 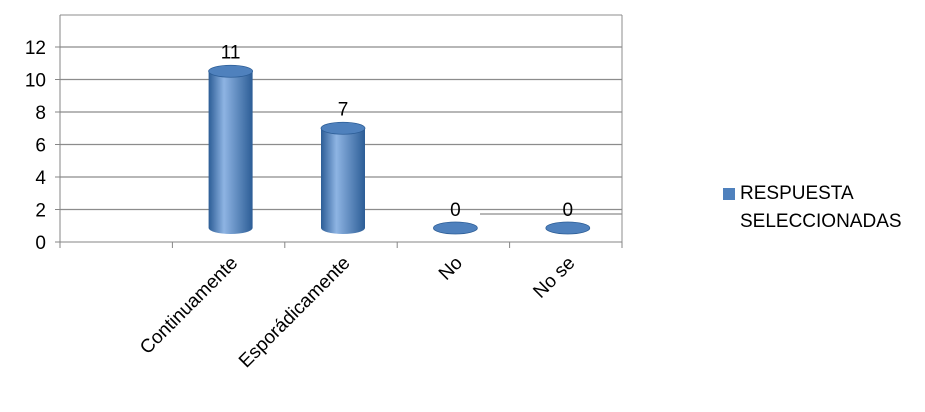 What do you see at coordinates (231, 52) in the screenshot?
I see `data-label: 11` at bounding box center [231, 52].